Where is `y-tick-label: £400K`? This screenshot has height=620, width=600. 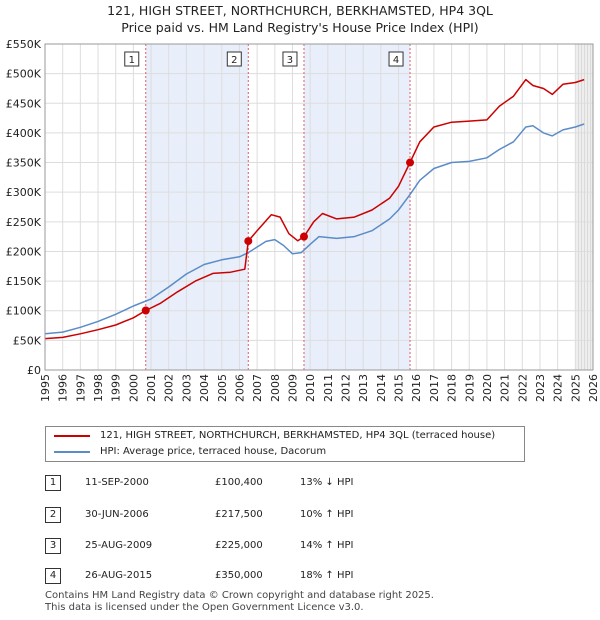
y-tick-label: £400K is located at coordinates (24, 133).